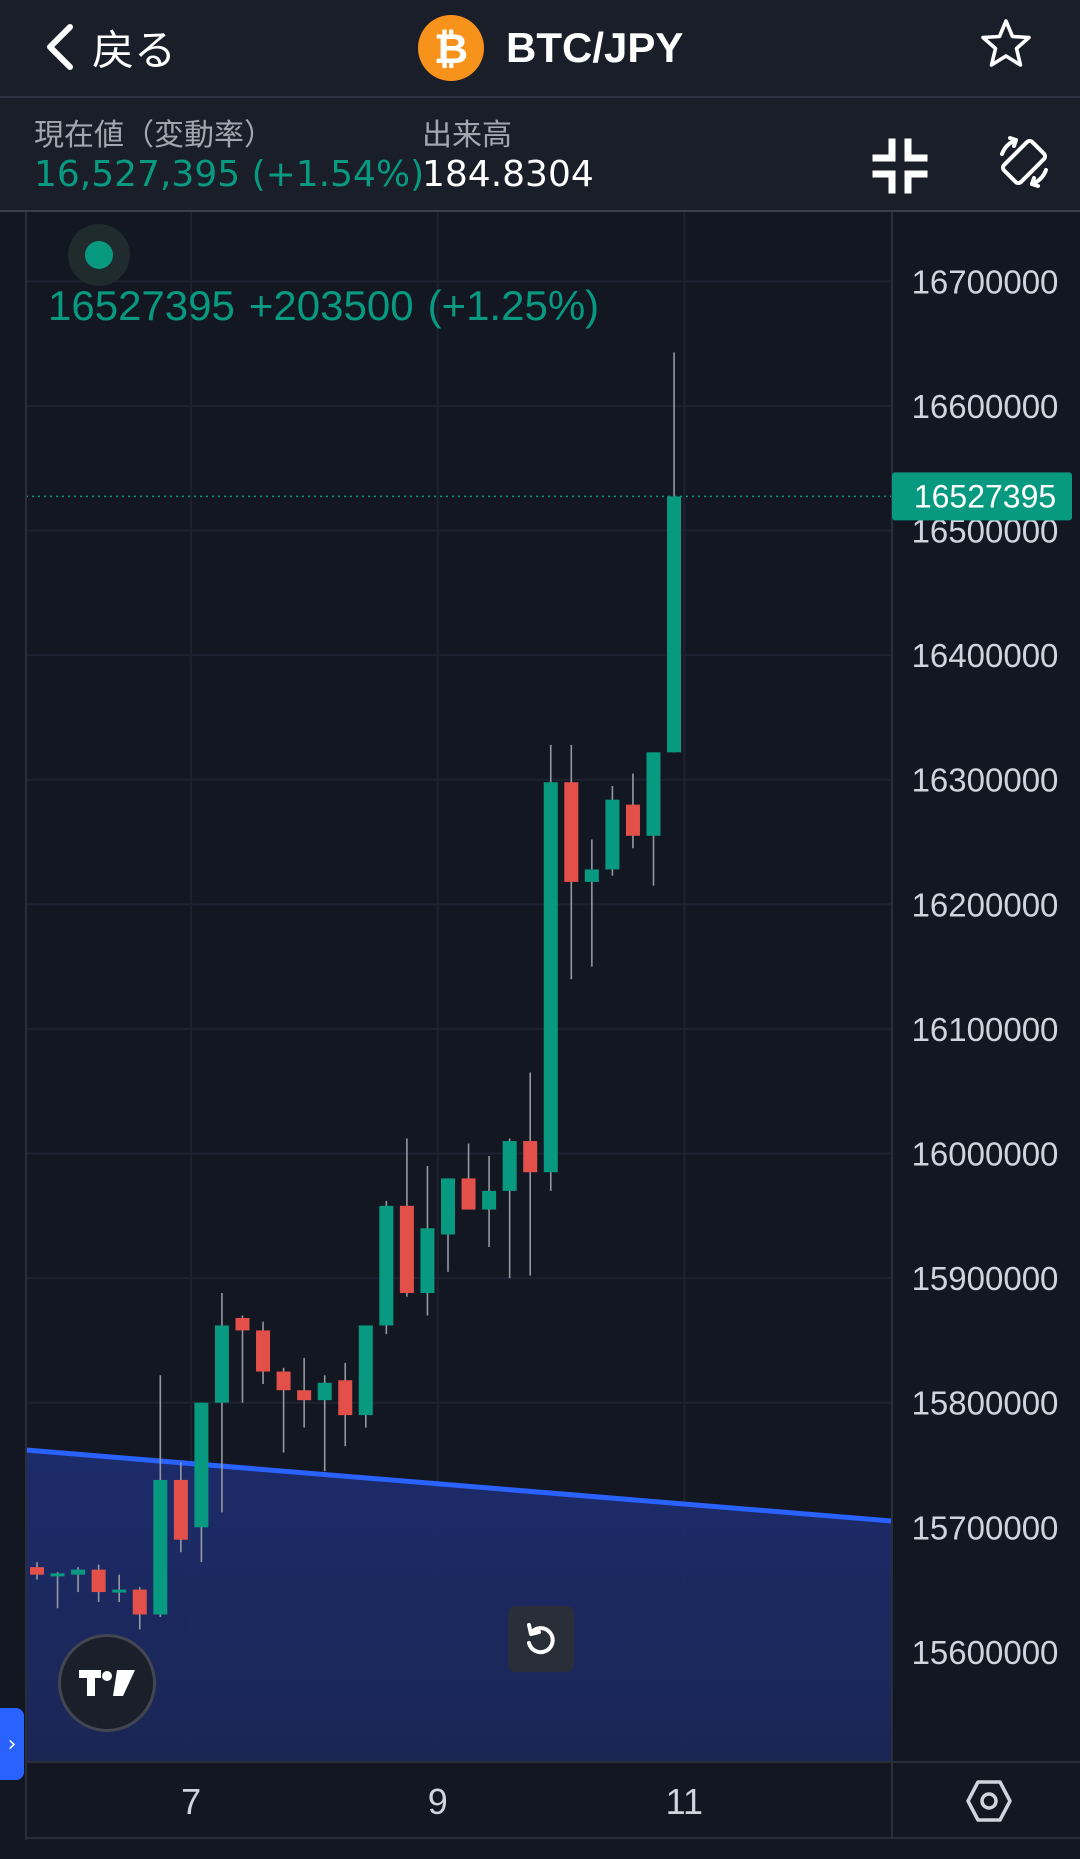 Image resolution: width=1080 pixels, height=1859 pixels. Describe the element at coordinates (900, 166) in the screenshot. I see `collapse-icon` at that location.